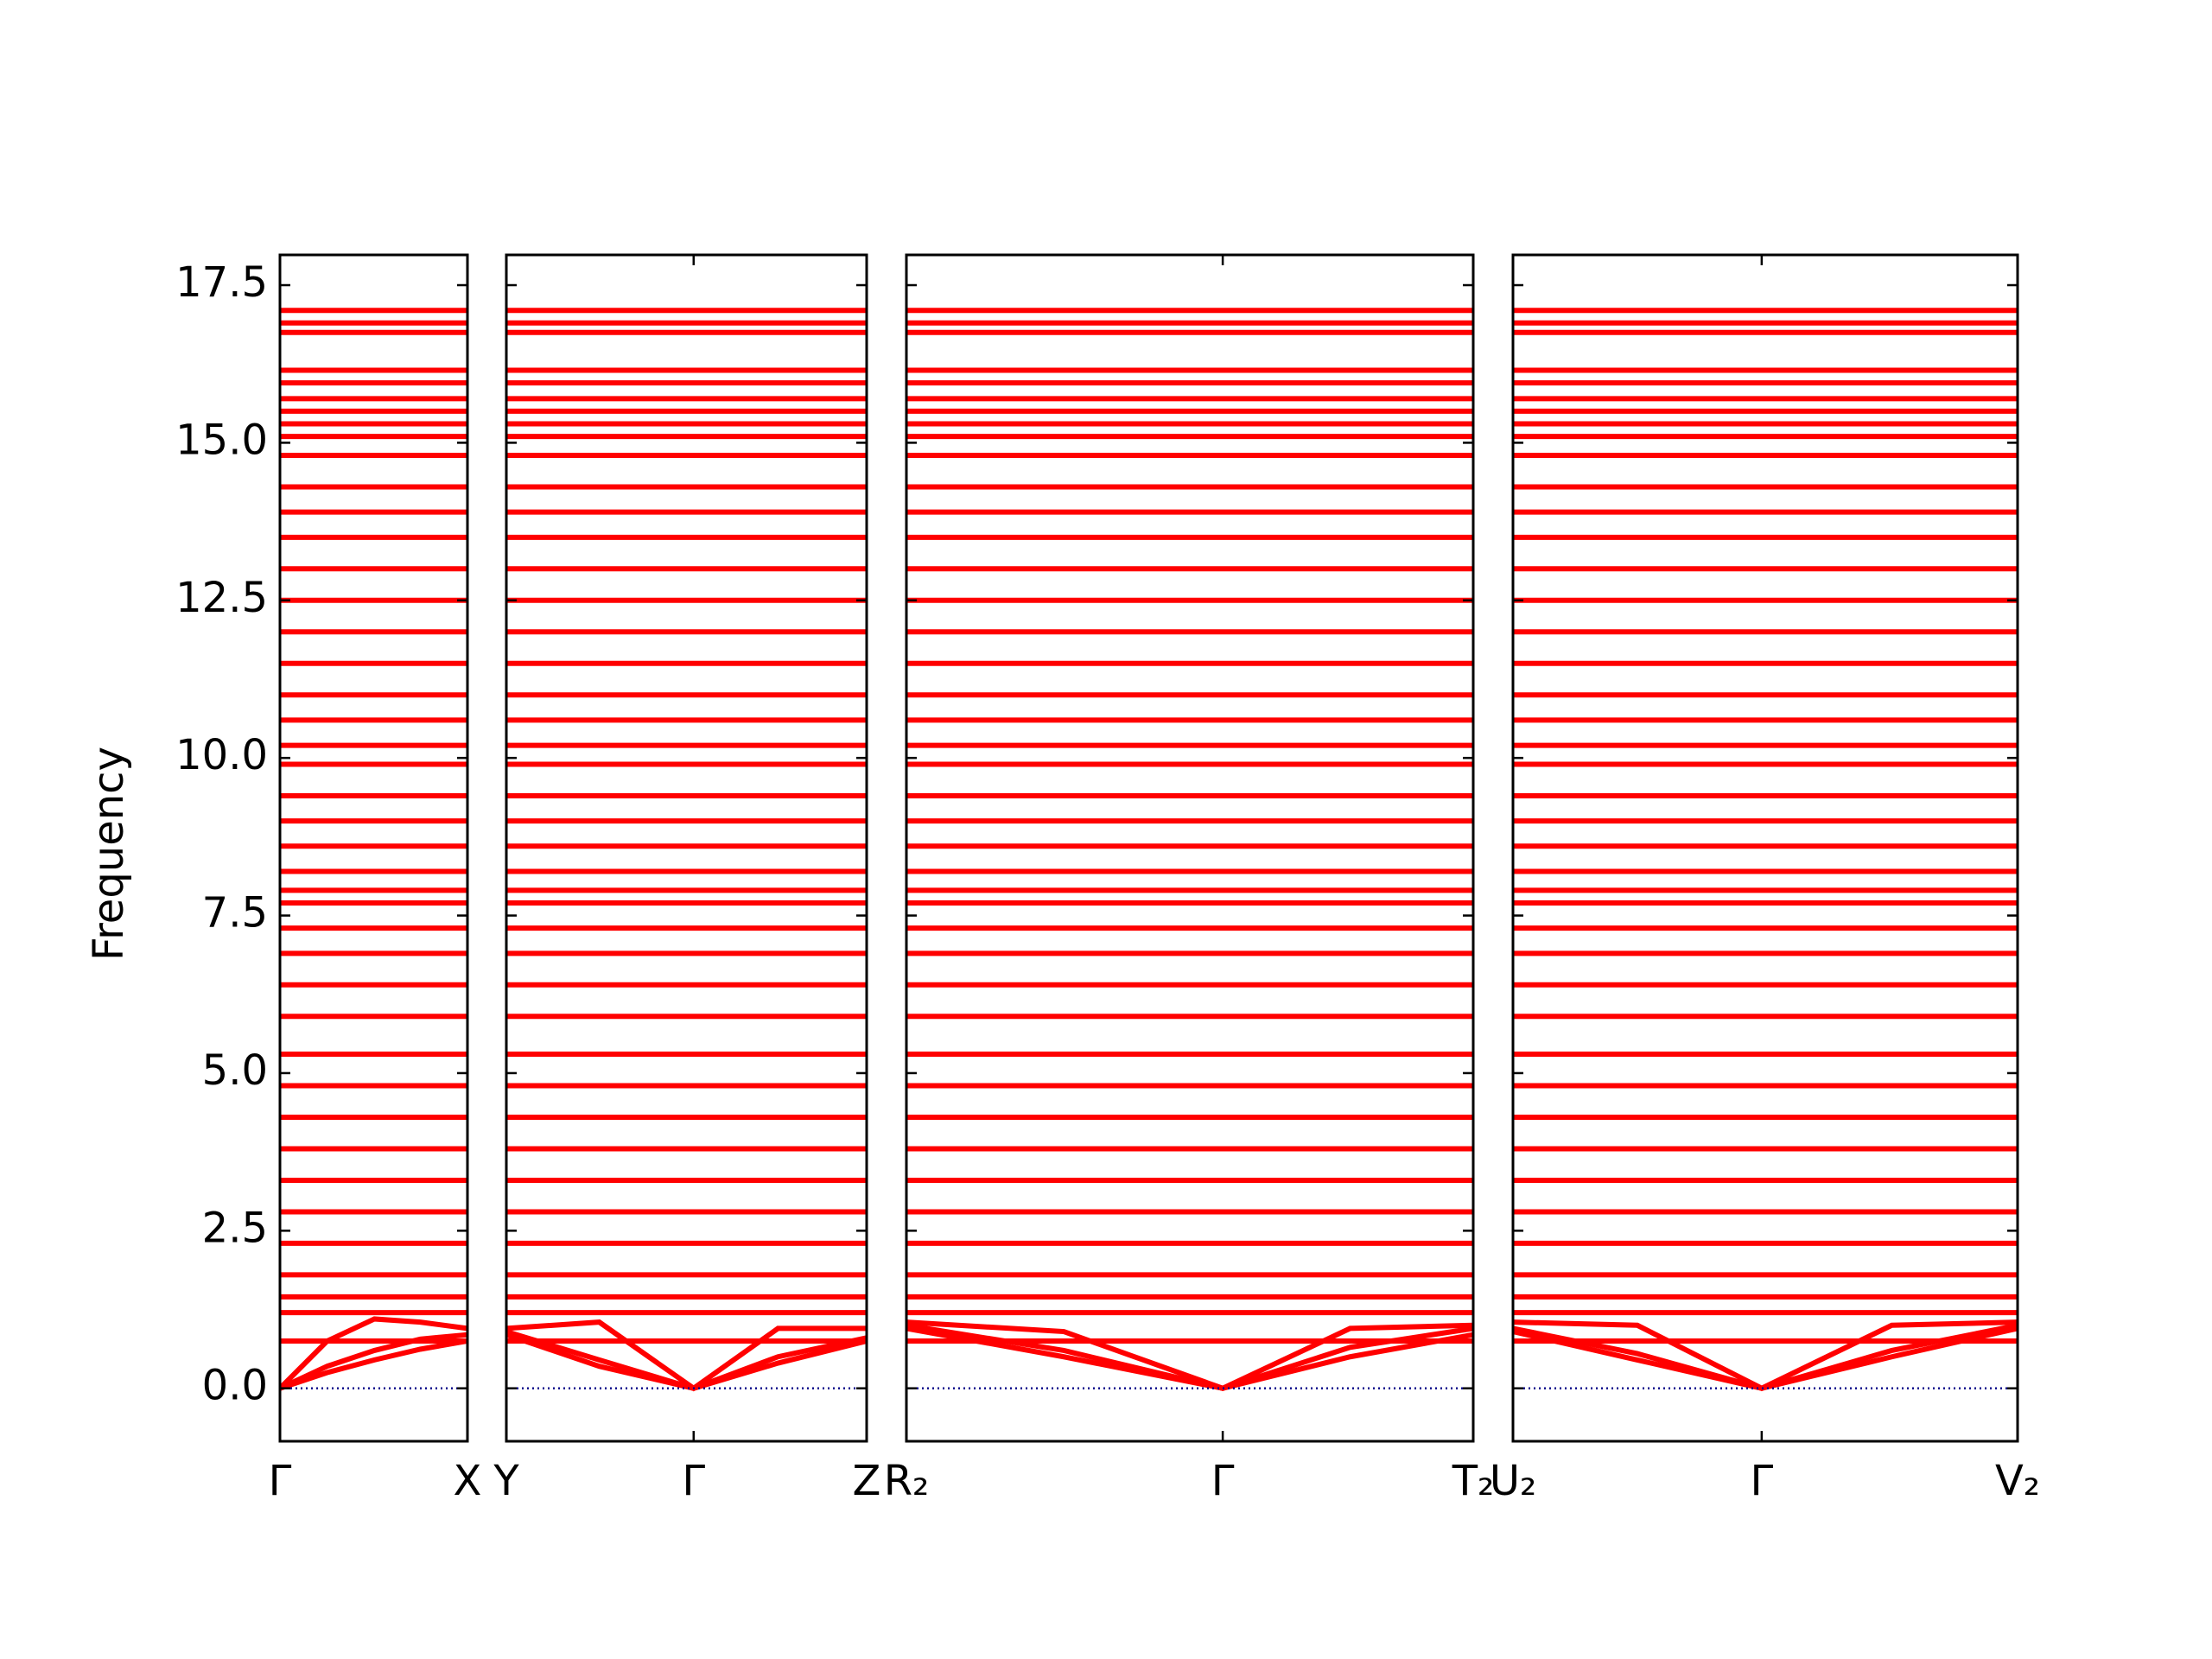 Image resolution: width=2212 pixels, height=1659 pixels. Describe the element at coordinates (235, 1228) in the screenshot. I see `y-tick-label: 2.5` at that location.